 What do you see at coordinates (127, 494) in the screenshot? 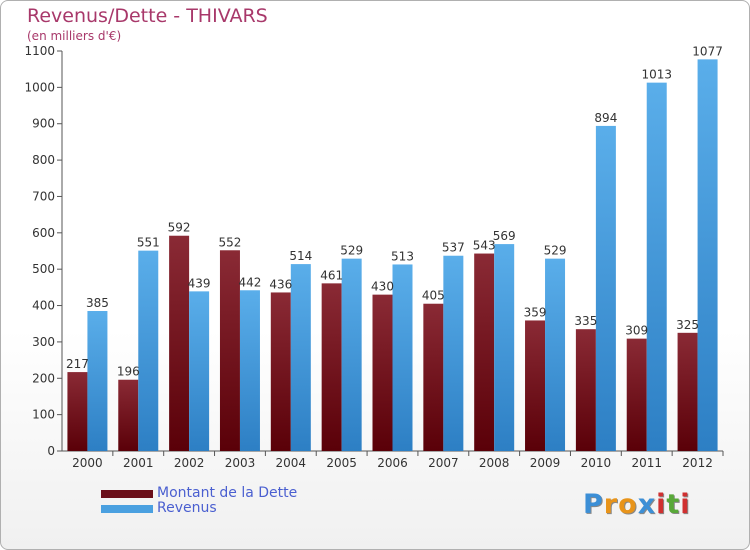
I see `legend-swatch-debt` at bounding box center [127, 494].